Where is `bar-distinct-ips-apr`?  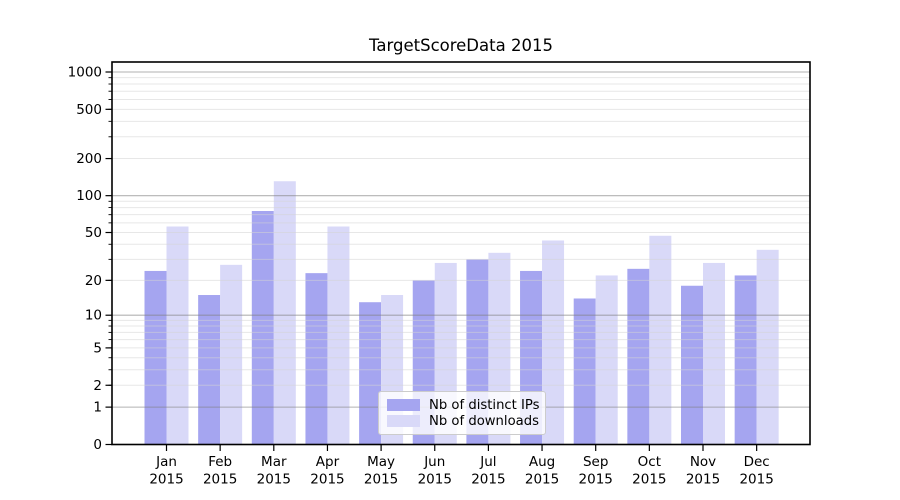
bar-distinct-ips-apr is located at coordinates (316, 359).